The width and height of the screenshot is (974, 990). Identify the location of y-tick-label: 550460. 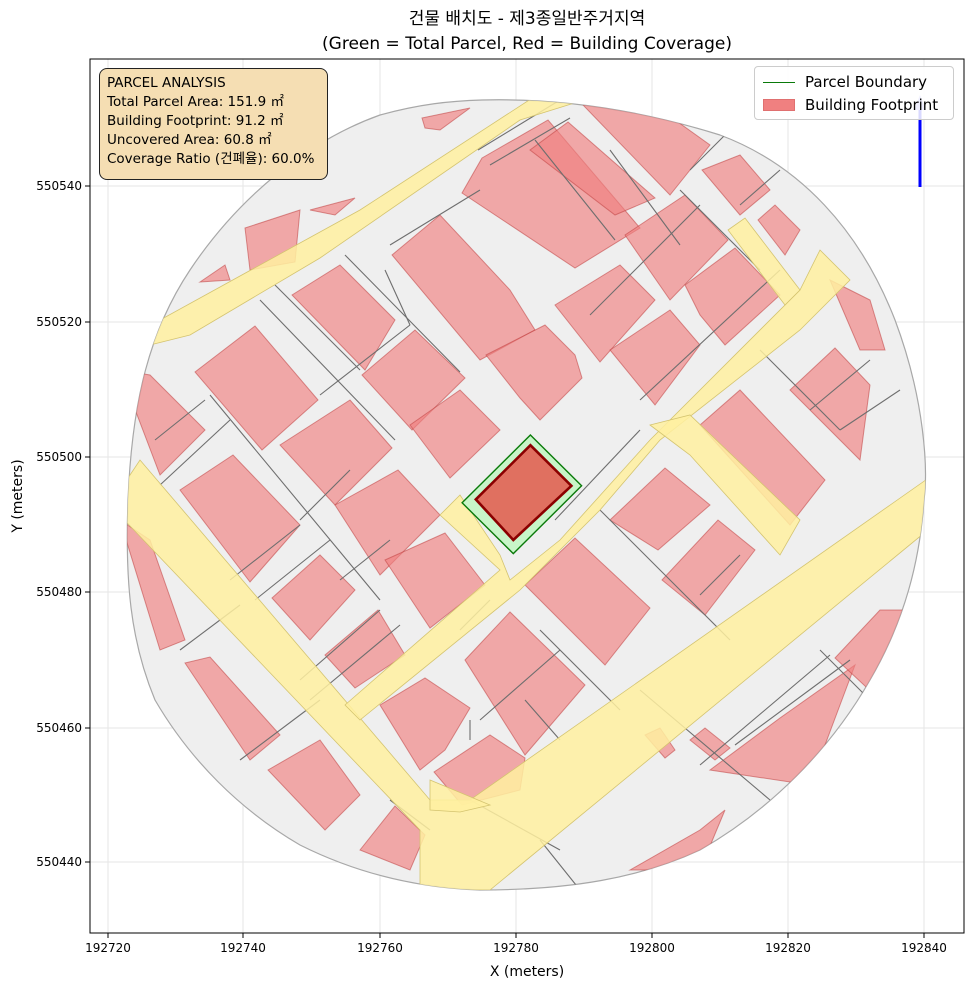
(59, 728).